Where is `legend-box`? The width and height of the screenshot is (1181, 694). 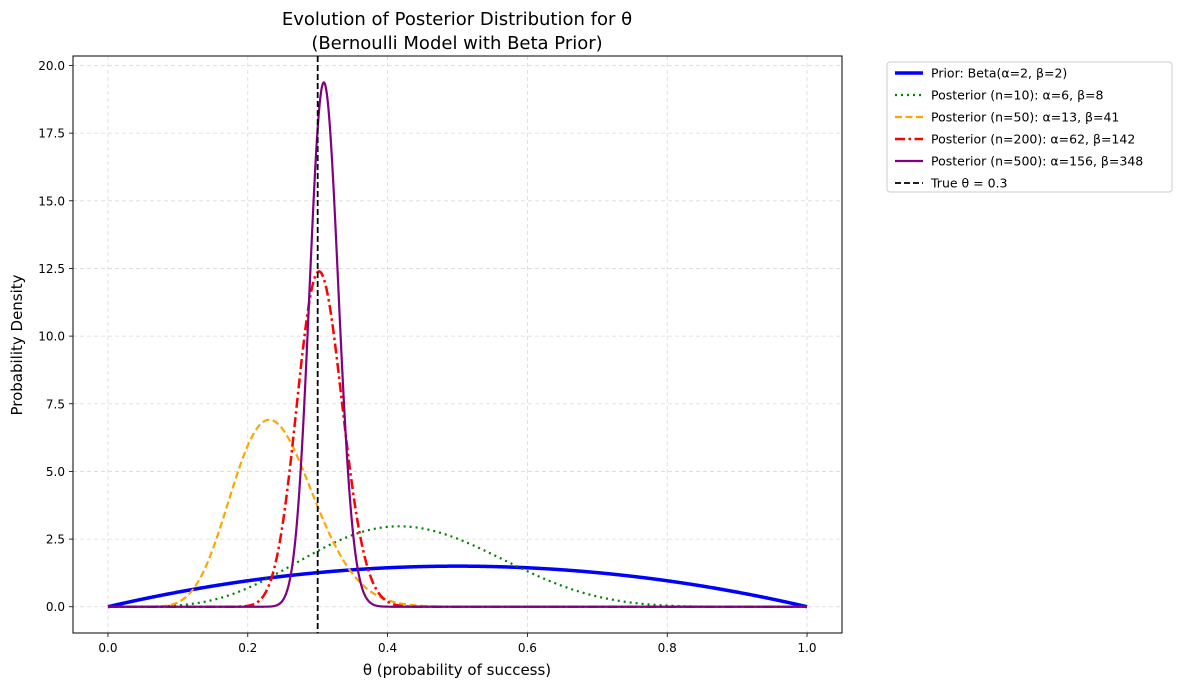
legend-box is located at coordinates (1029, 127).